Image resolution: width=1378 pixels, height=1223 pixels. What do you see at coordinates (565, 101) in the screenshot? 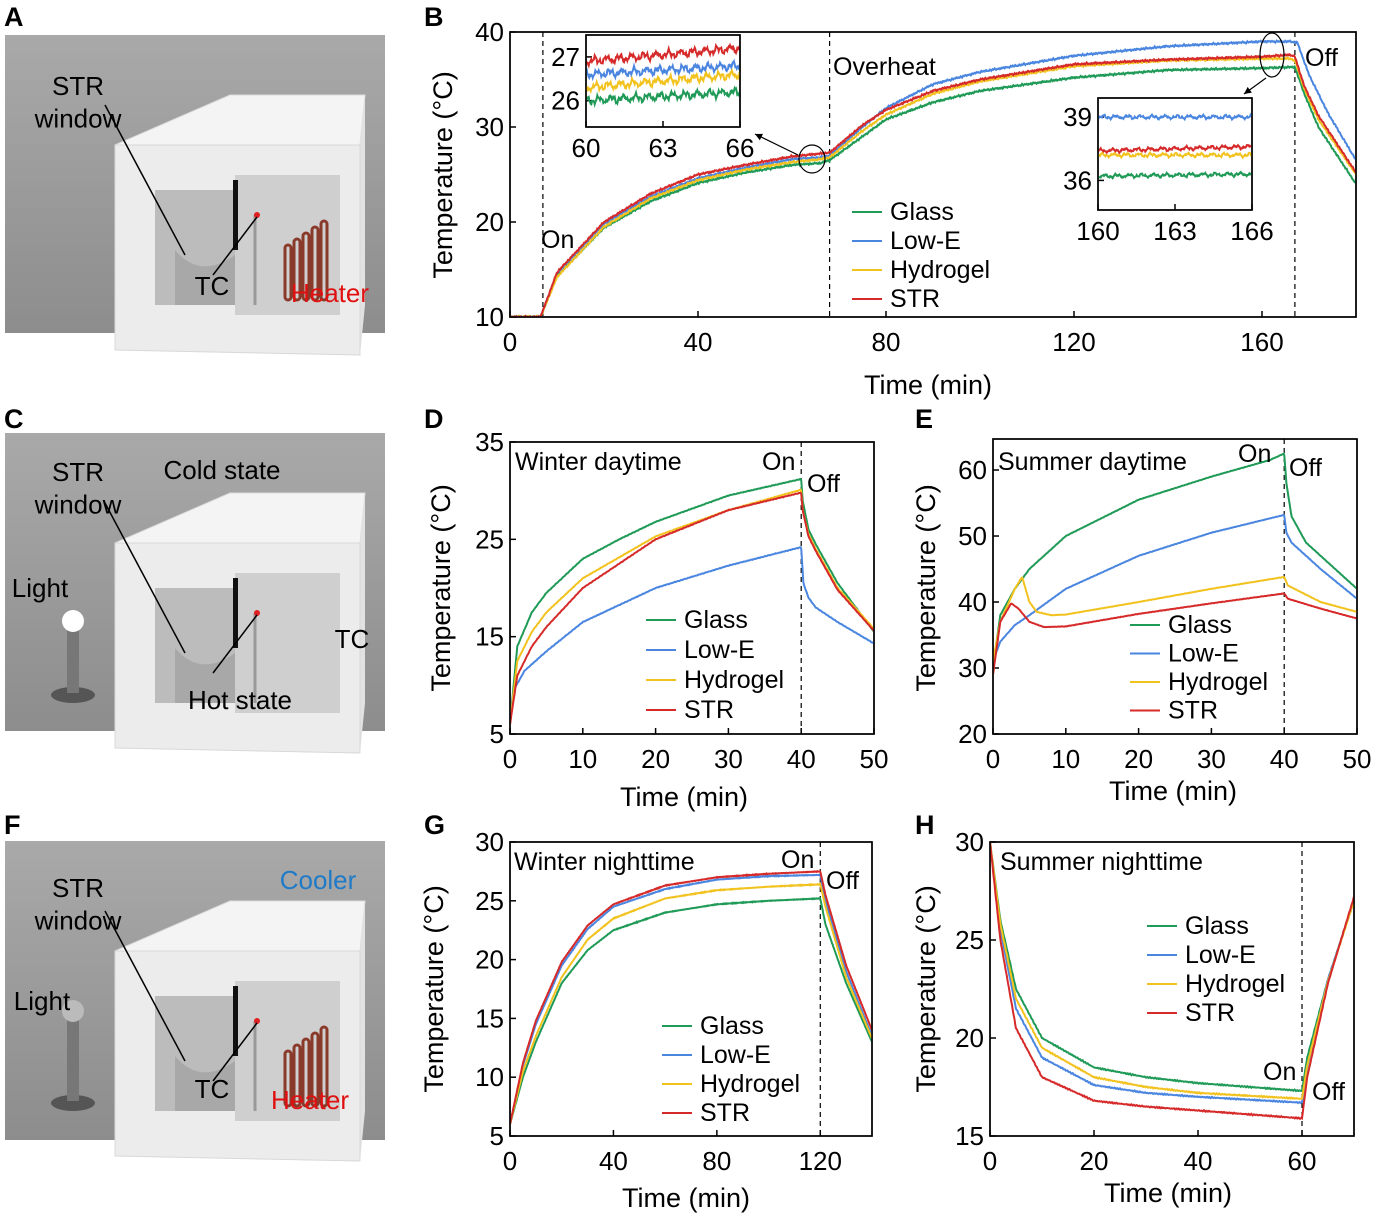
I see `y-tick-label: 26` at bounding box center [565, 101].